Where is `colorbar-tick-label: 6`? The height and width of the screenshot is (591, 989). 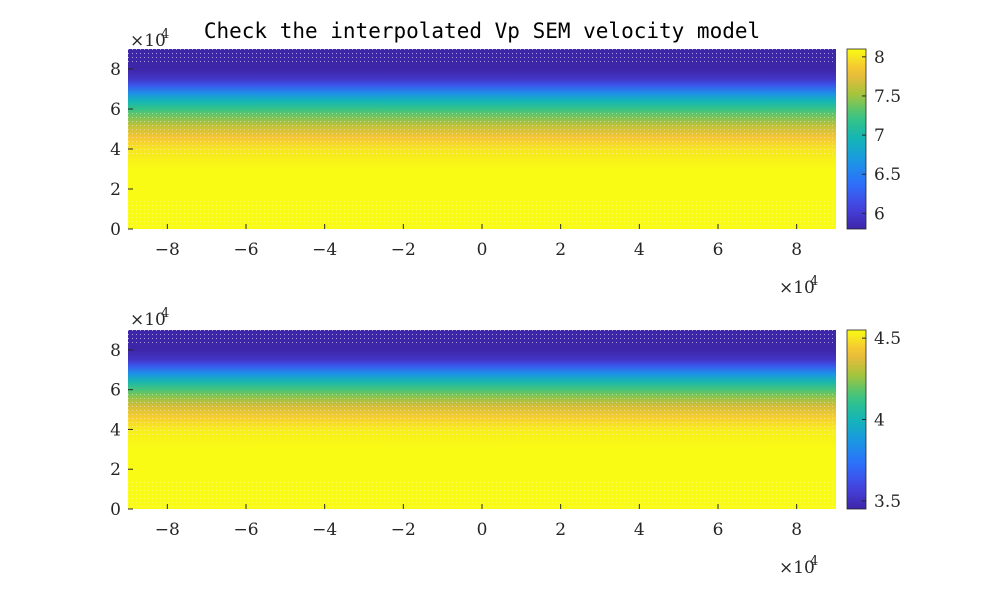 colorbar-tick-label: 6 is located at coordinates (879, 214).